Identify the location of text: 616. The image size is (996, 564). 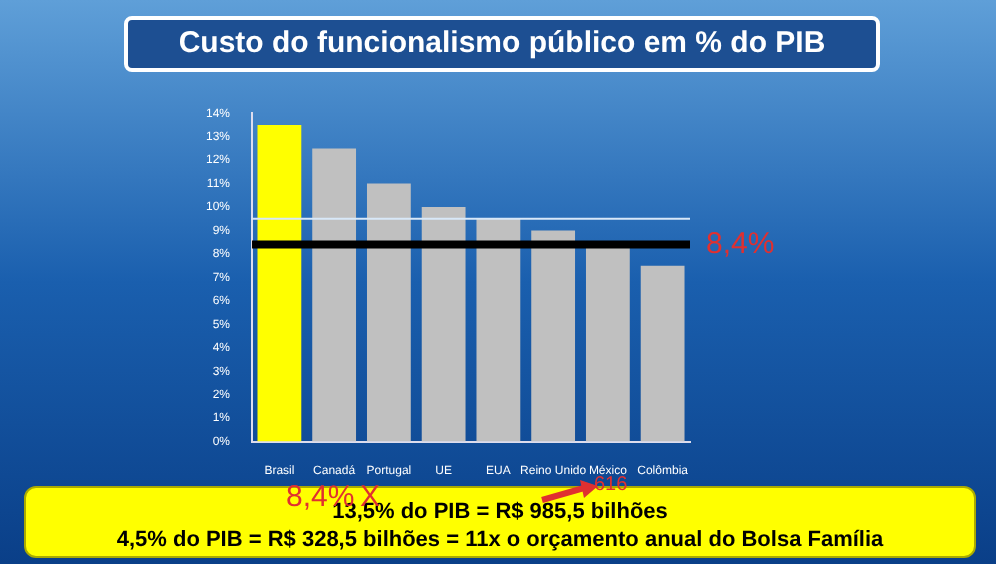
(611, 485).